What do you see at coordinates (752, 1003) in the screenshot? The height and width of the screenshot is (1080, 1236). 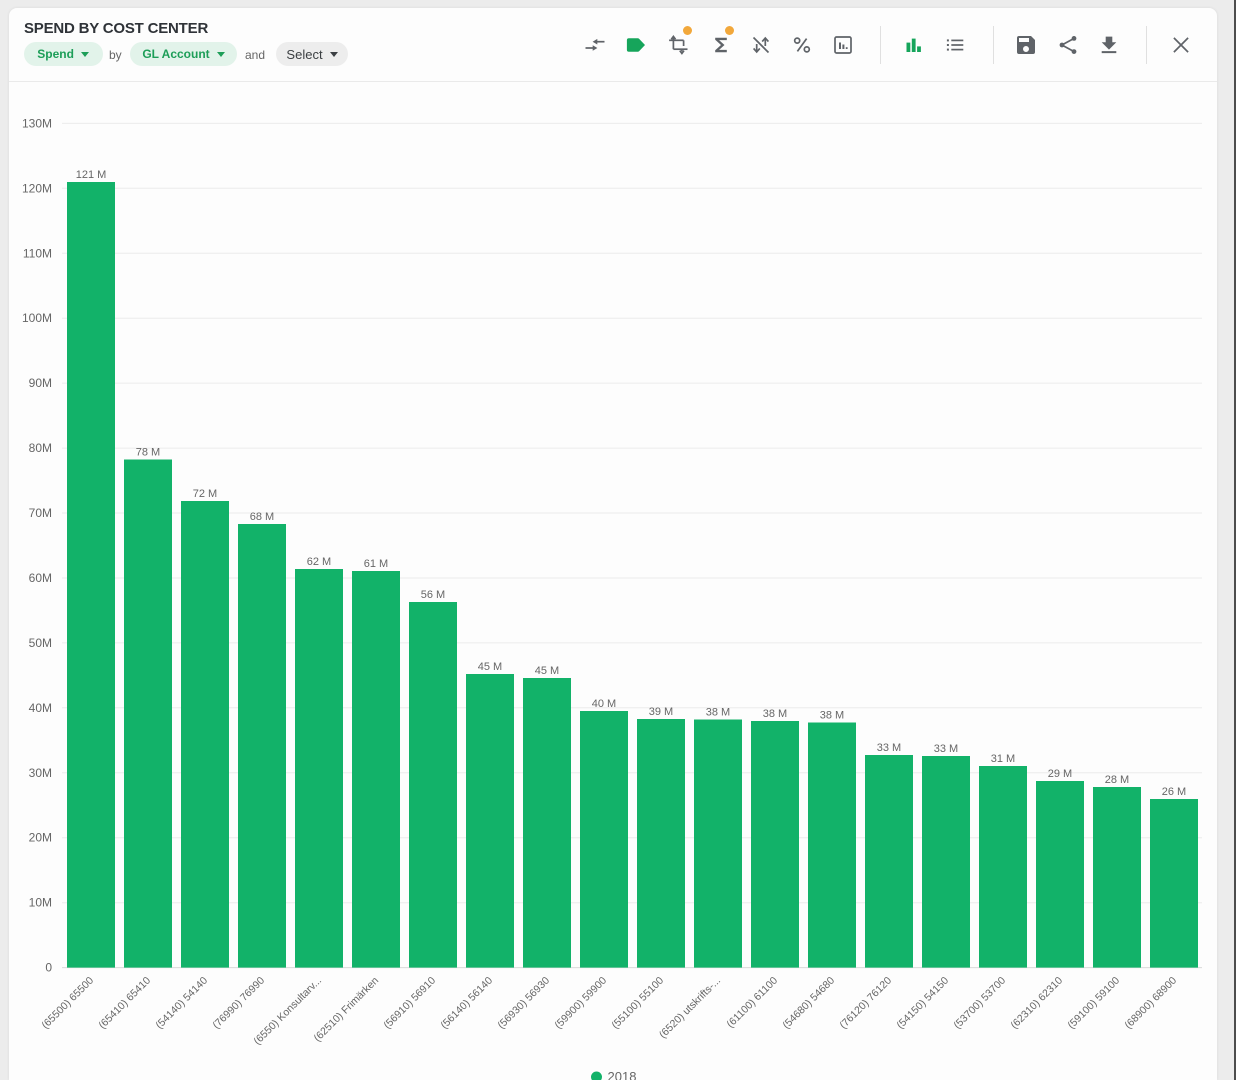 I see `svg-text: (61100) 61100` at bounding box center [752, 1003].